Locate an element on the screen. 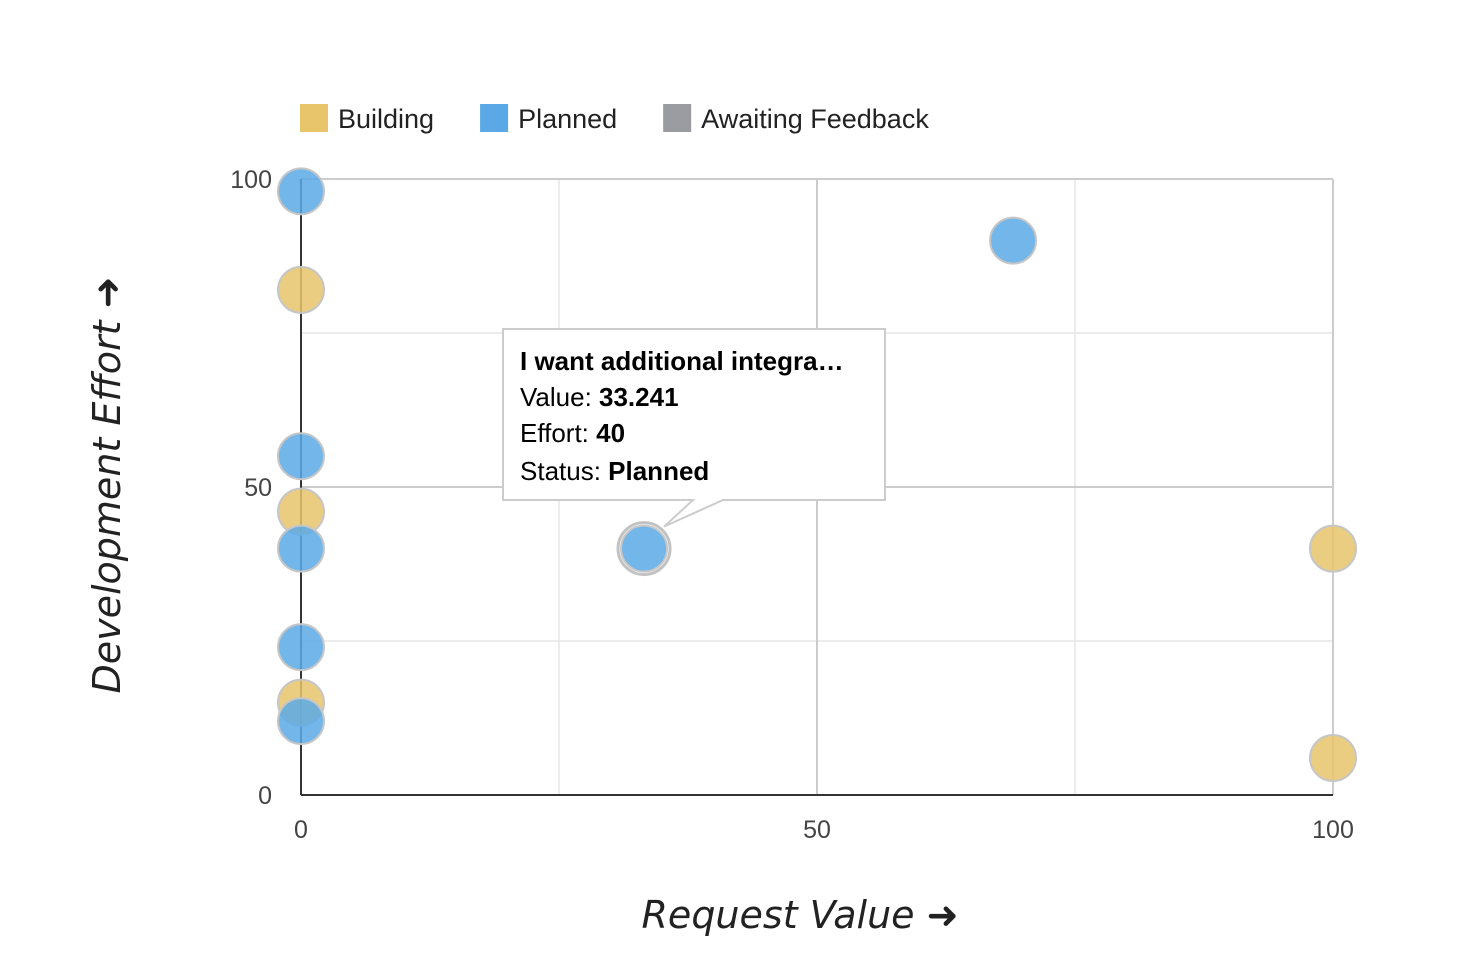 This screenshot has width=1472, height=980. tooltip-effort: Effort: 40 is located at coordinates (572, 433).